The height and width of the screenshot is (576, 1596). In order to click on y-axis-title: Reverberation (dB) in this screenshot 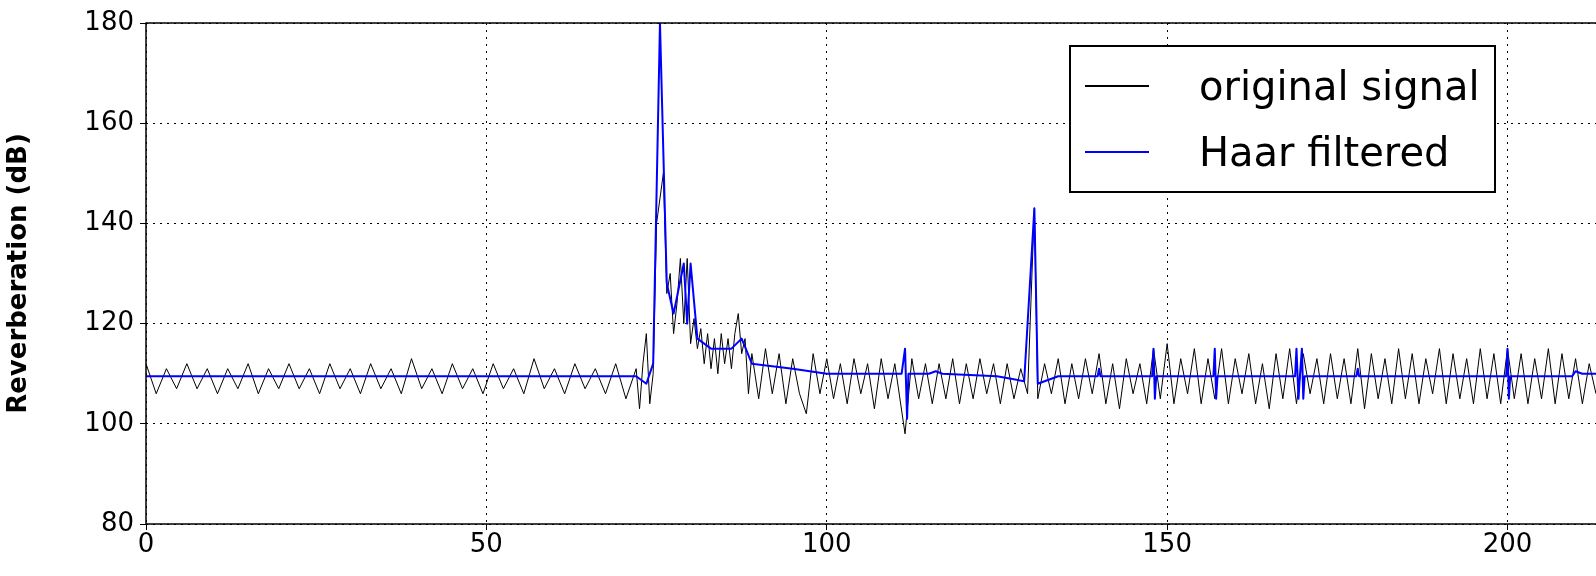, I will do `click(17, 273)`.